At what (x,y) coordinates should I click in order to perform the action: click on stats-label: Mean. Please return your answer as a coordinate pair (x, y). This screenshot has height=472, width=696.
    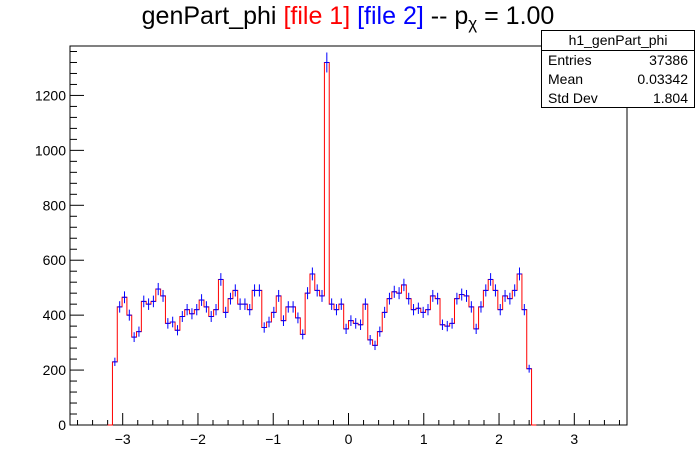
    Looking at the image, I should click on (566, 79).